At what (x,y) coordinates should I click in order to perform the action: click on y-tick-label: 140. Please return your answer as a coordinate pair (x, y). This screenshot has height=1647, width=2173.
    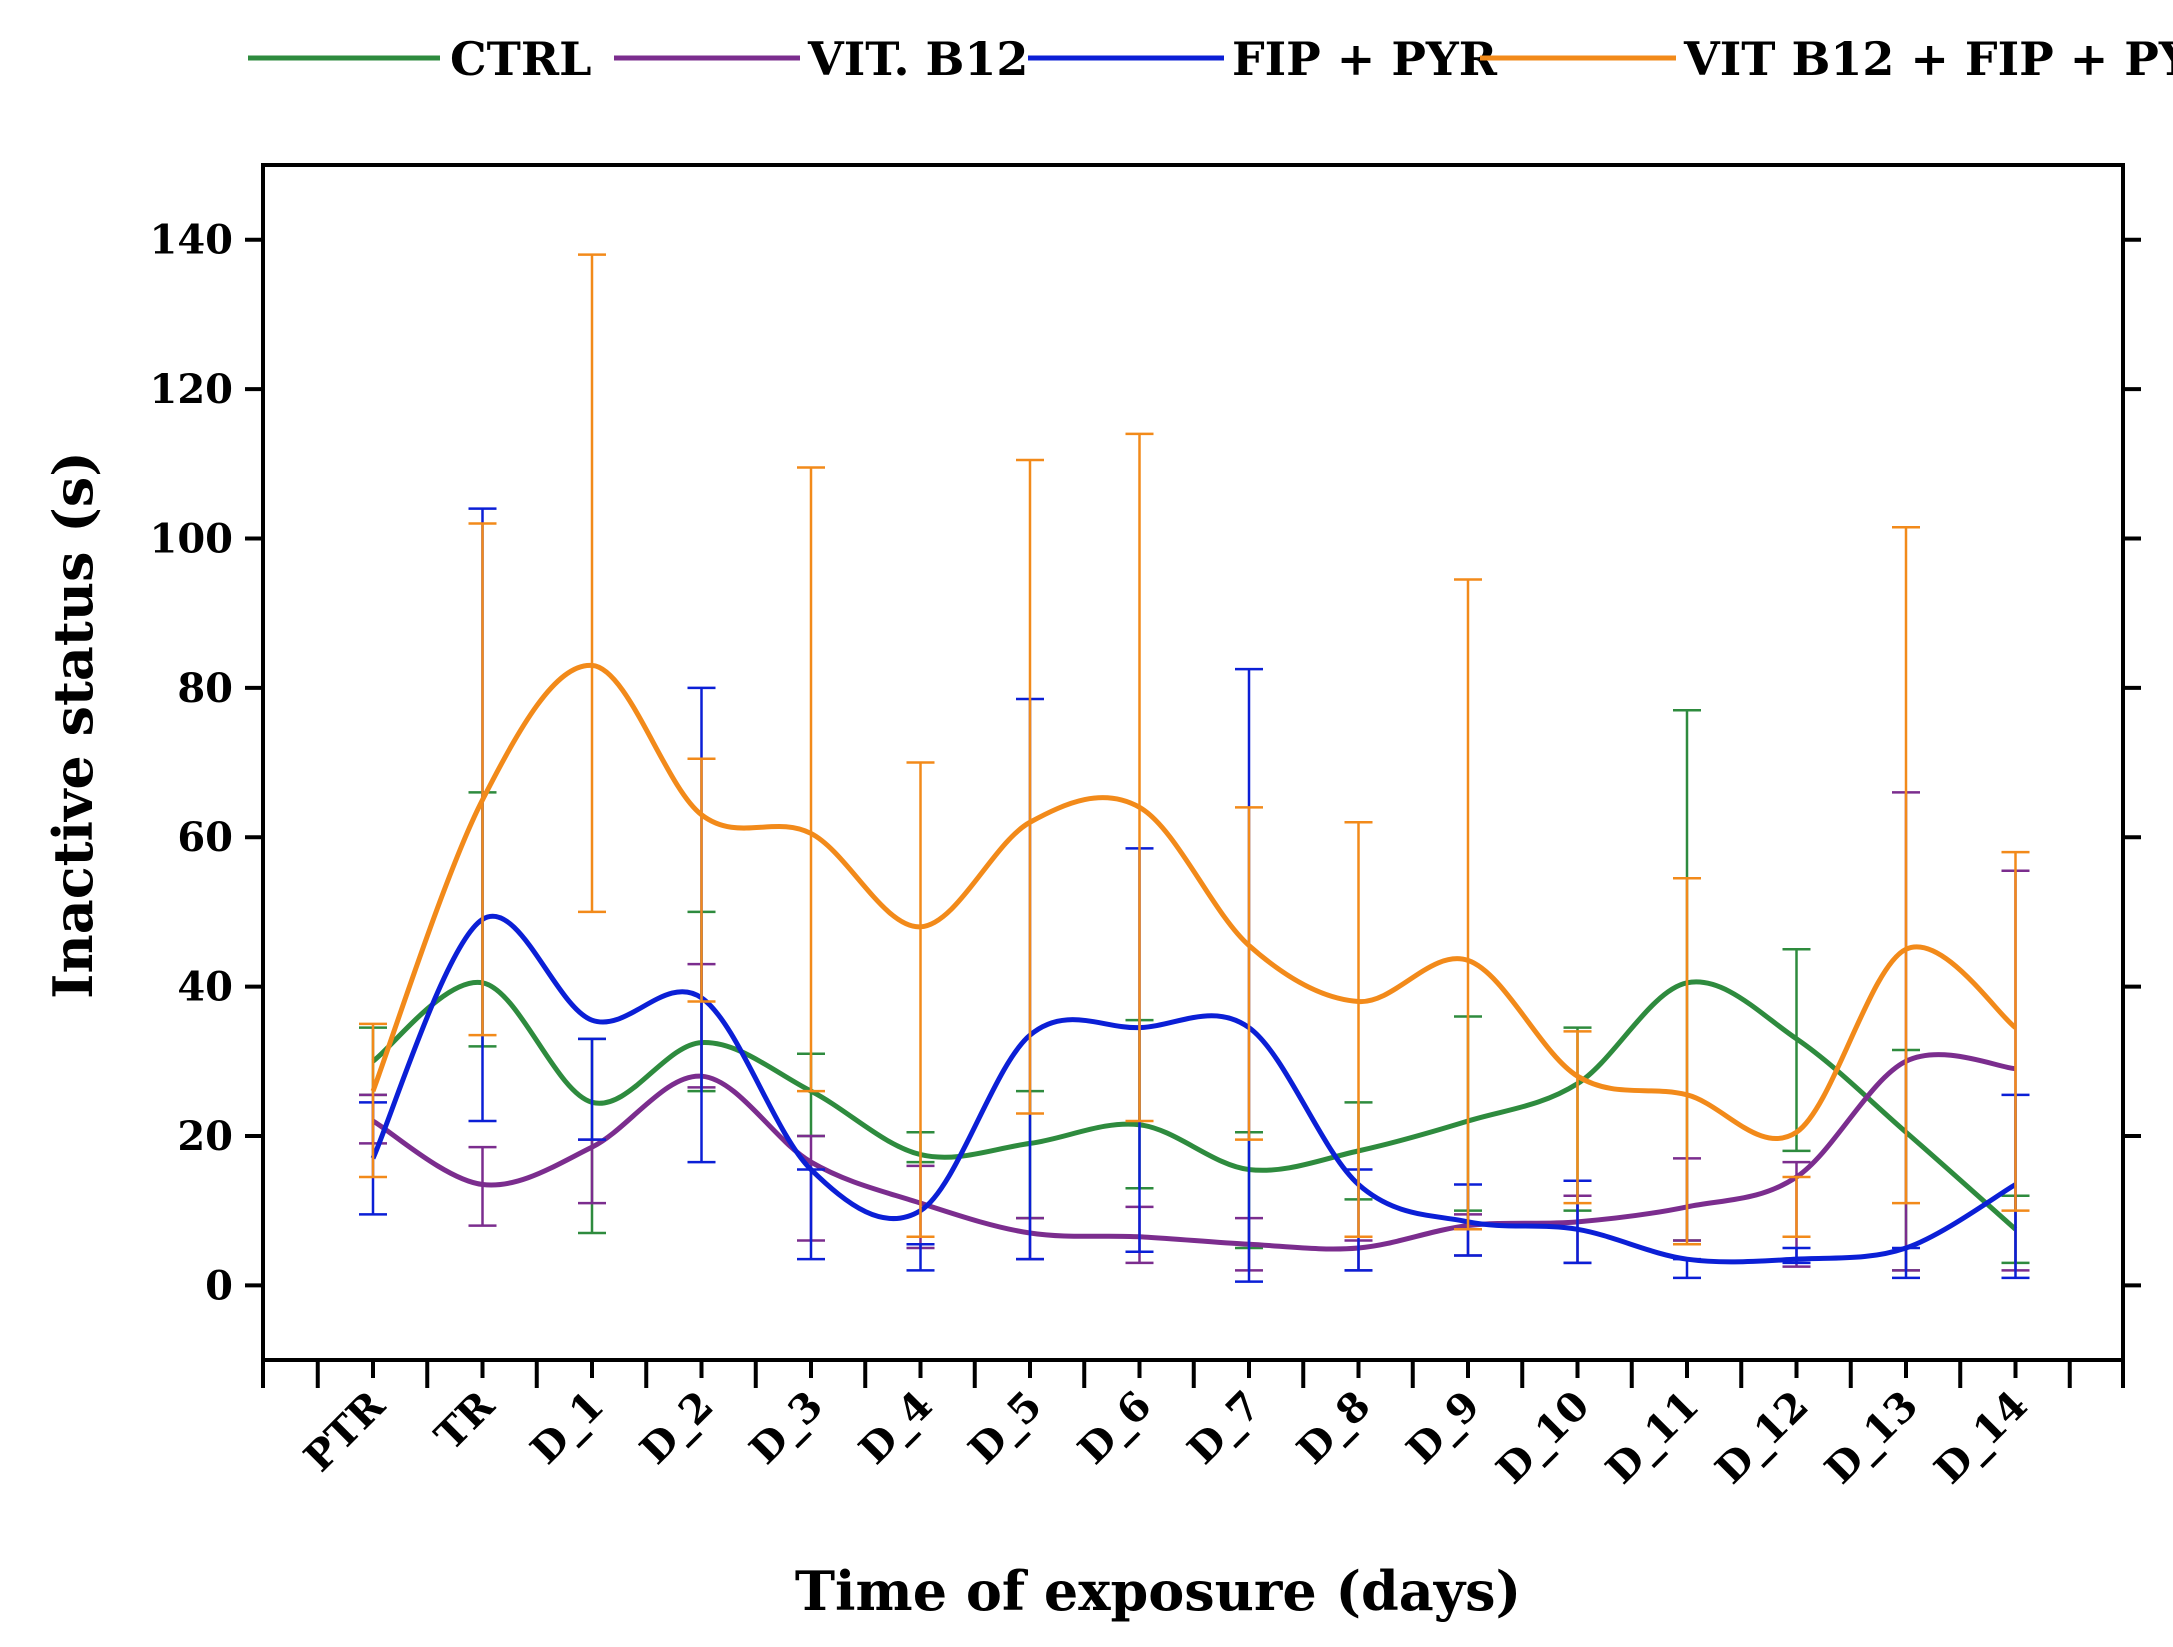
    Looking at the image, I should click on (192, 240).